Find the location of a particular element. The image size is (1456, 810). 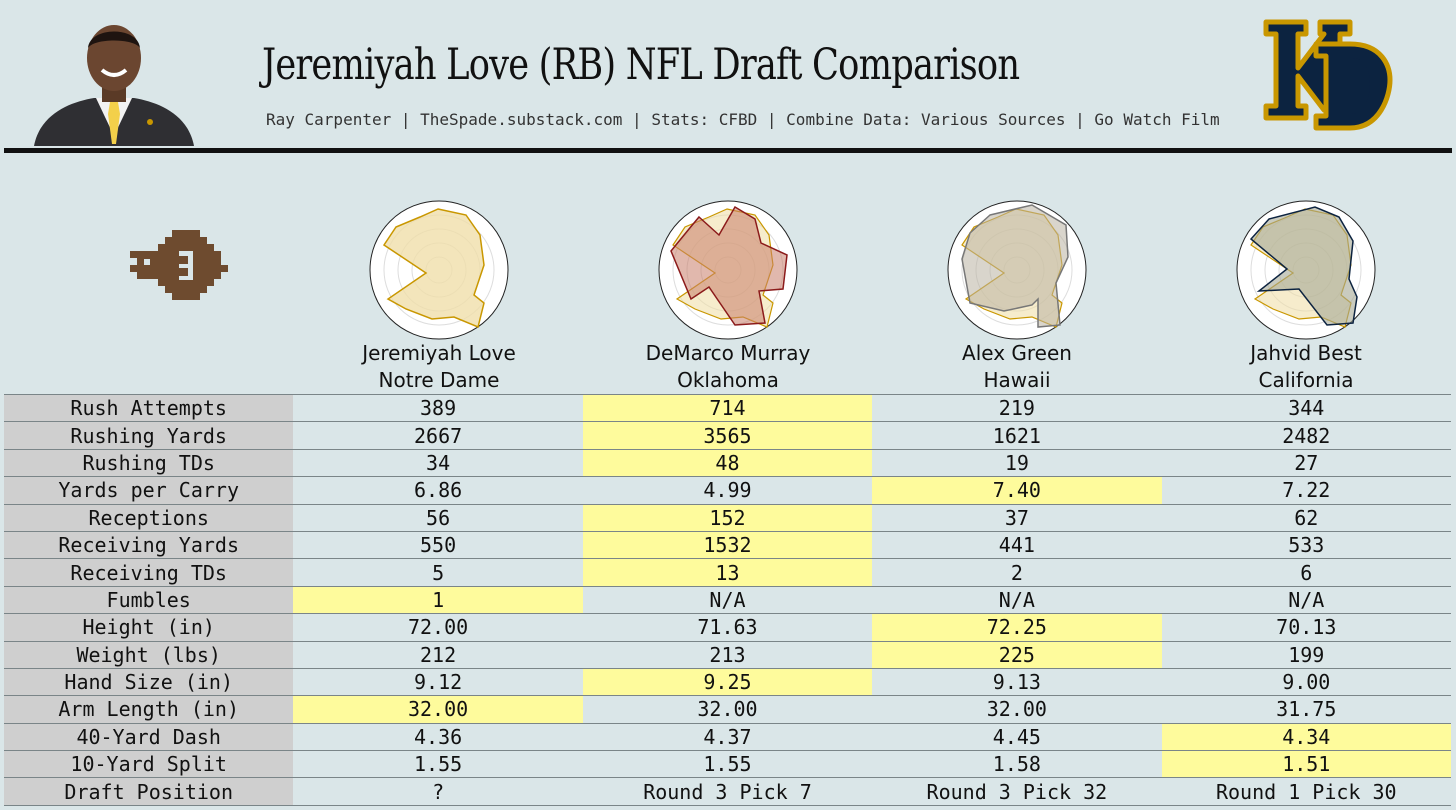

stat-value: 152 is located at coordinates (727, 517).